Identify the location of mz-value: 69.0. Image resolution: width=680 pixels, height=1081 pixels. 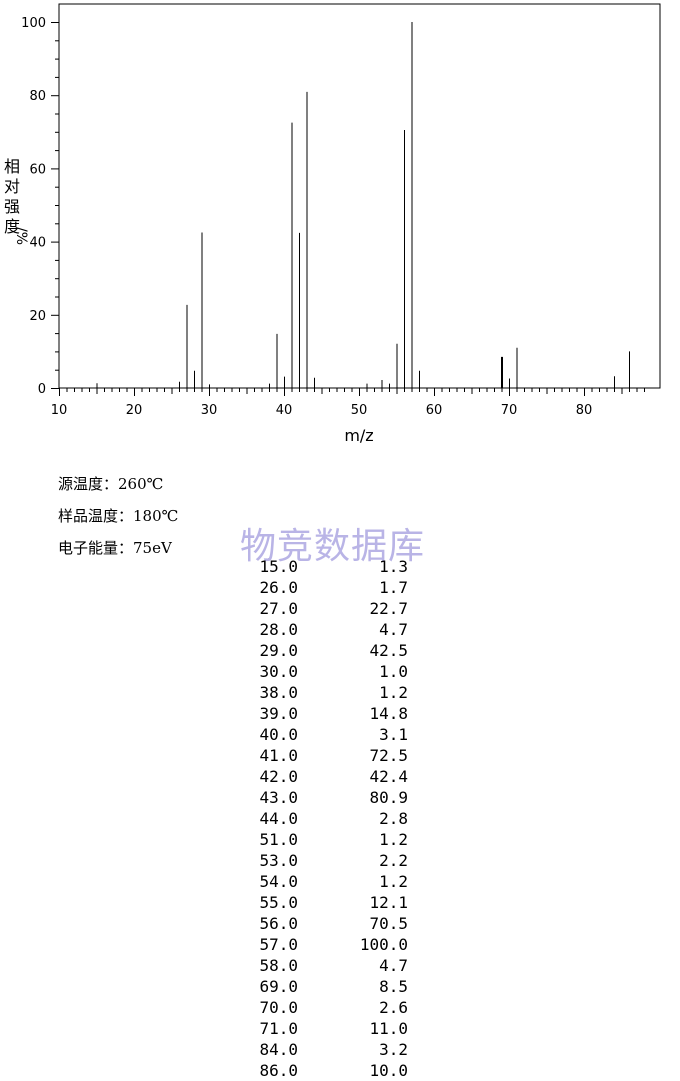
(278, 986).